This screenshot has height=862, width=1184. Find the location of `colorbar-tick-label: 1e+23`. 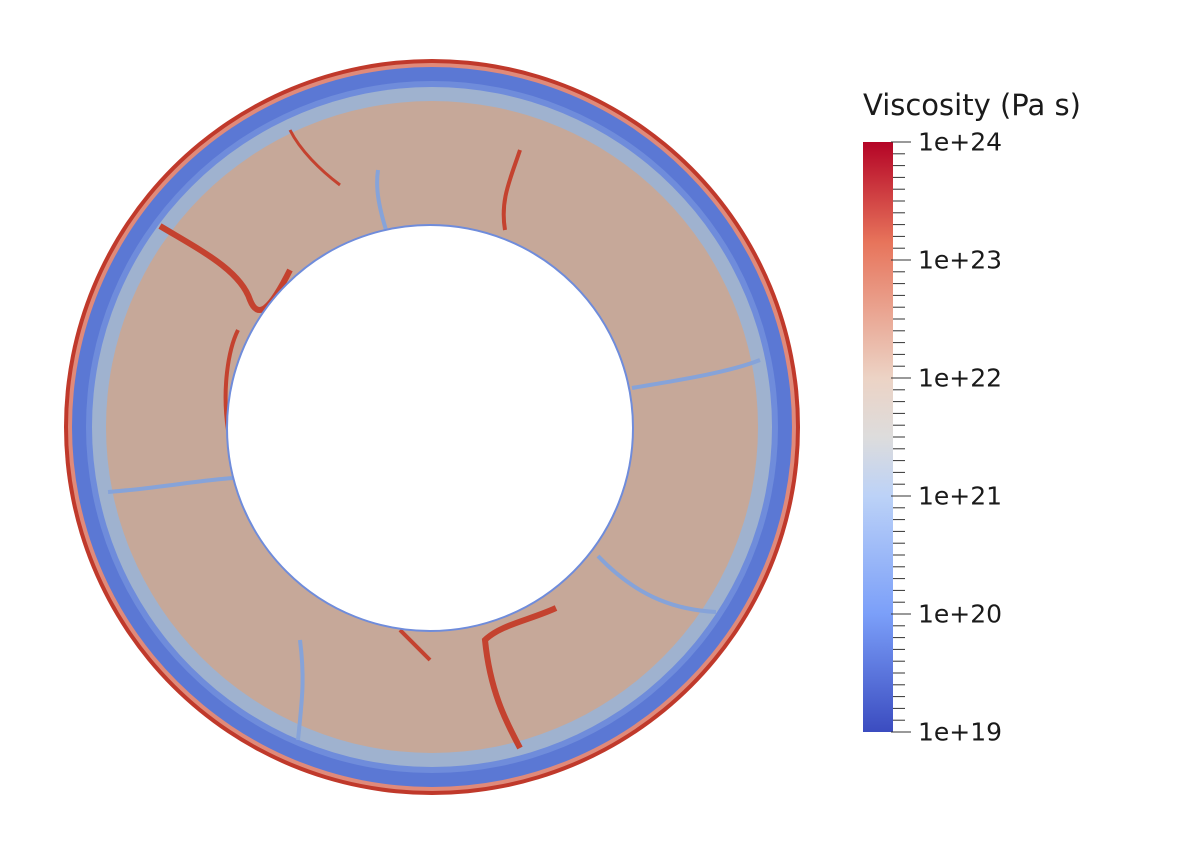

colorbar-tick-label: 1e+23 is located at coordinates (960, 260).